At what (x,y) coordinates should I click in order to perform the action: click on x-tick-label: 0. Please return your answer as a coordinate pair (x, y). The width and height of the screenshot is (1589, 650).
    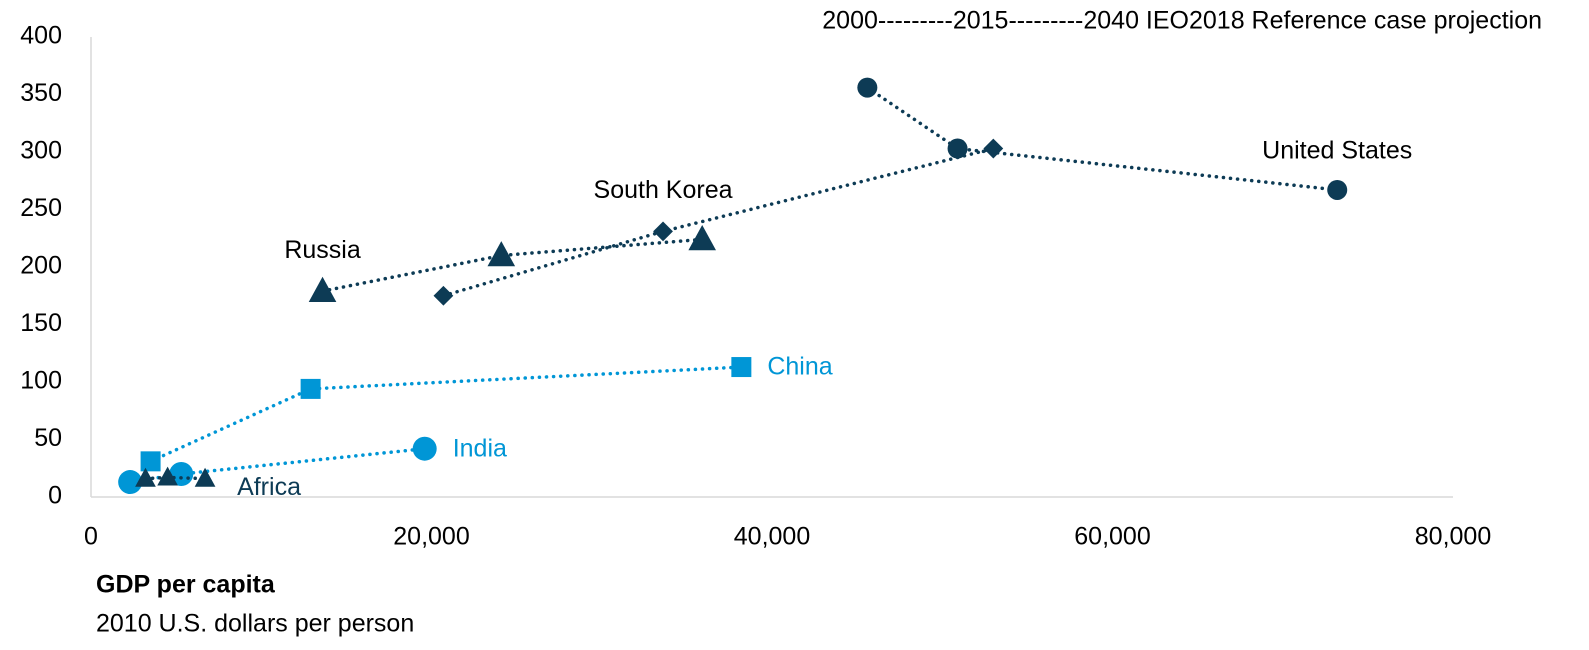
    Looking at the image, I should click on (91, 537).